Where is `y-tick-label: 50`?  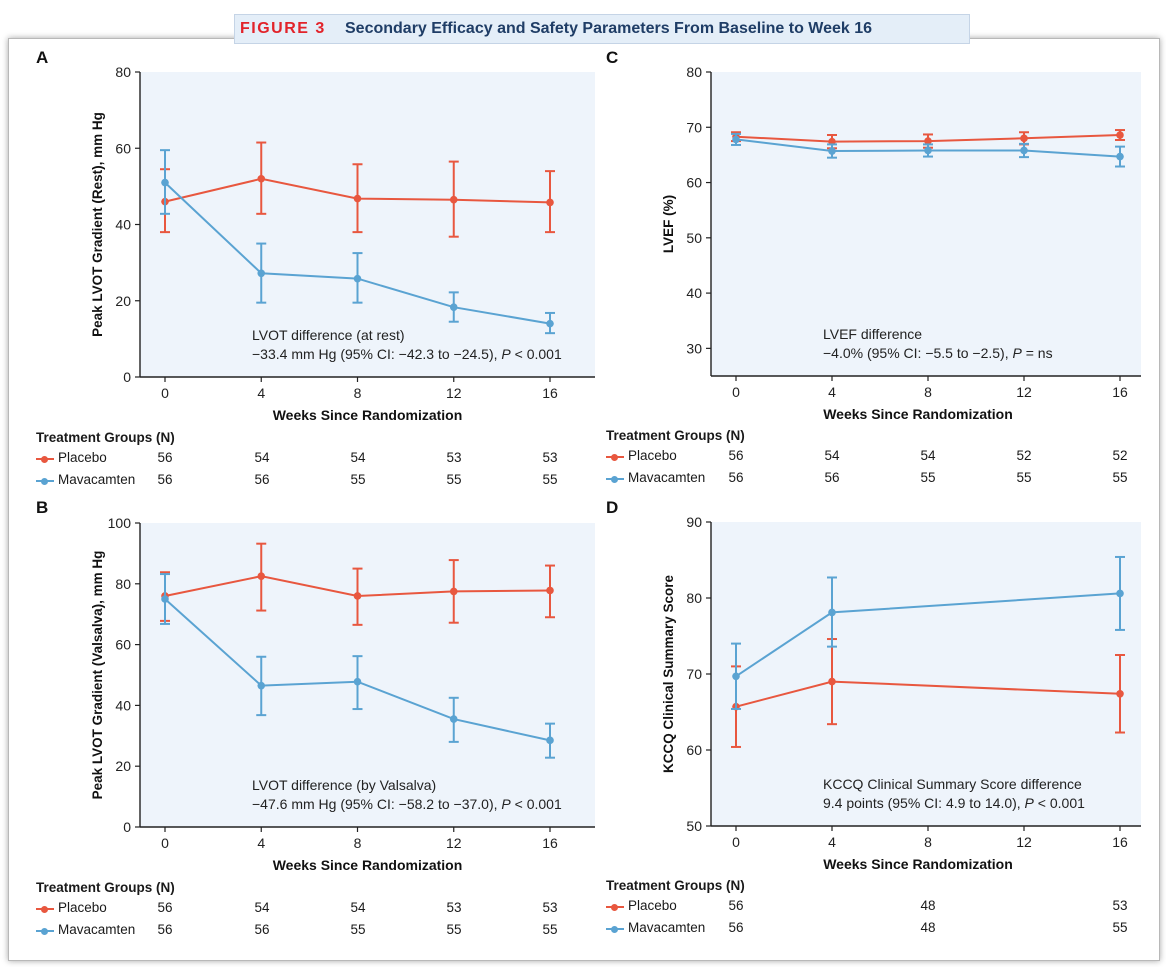
y-tick-label: 50 is located at coordinates (694, 826).